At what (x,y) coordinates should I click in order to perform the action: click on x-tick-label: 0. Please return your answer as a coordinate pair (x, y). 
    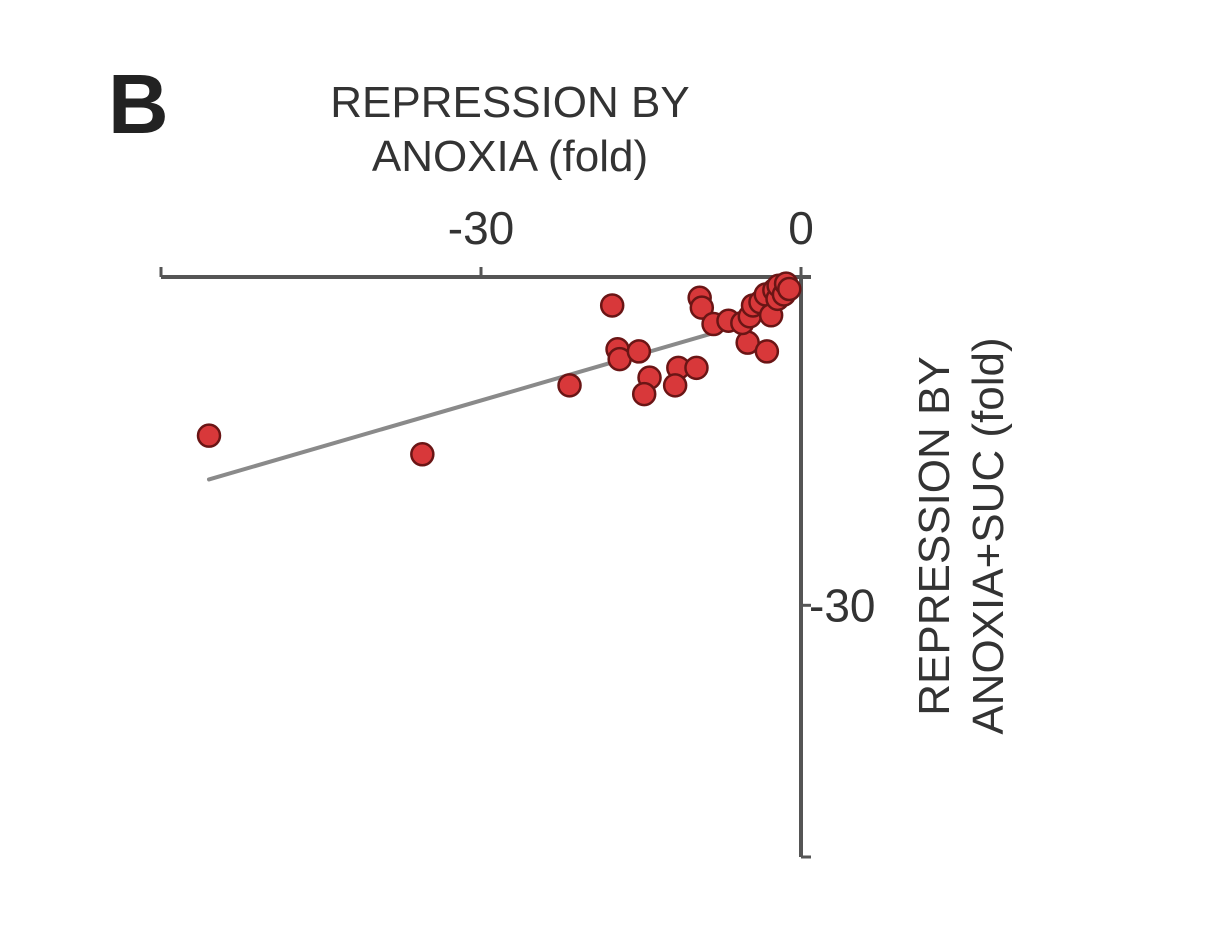
    Looking at the image, I should click on (801, 228).